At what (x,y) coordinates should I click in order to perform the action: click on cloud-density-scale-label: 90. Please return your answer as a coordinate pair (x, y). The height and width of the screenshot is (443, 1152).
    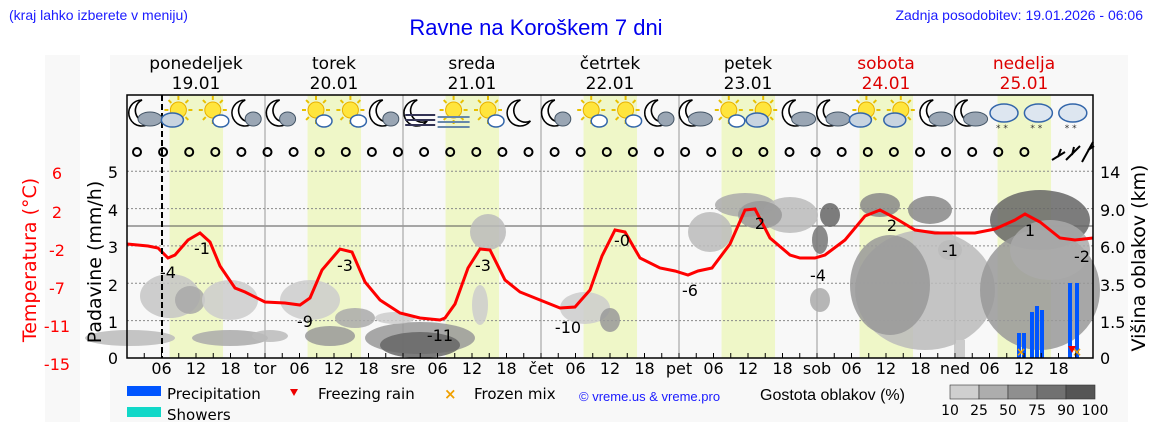
    Looking at the image, I should click on (1066, 411).